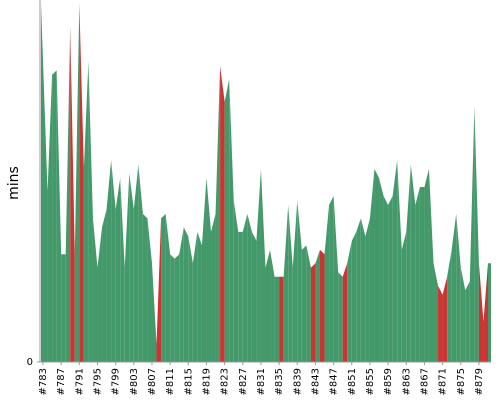 This screenshot has height=404, width=500. Describe the element at coordinates (30, 362) in the screenshot. I see `y-tick-label: 0` at that location.